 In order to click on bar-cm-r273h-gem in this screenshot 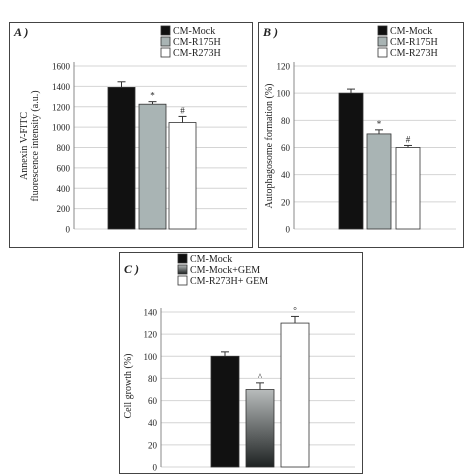, I will do `click(295, 395)`.